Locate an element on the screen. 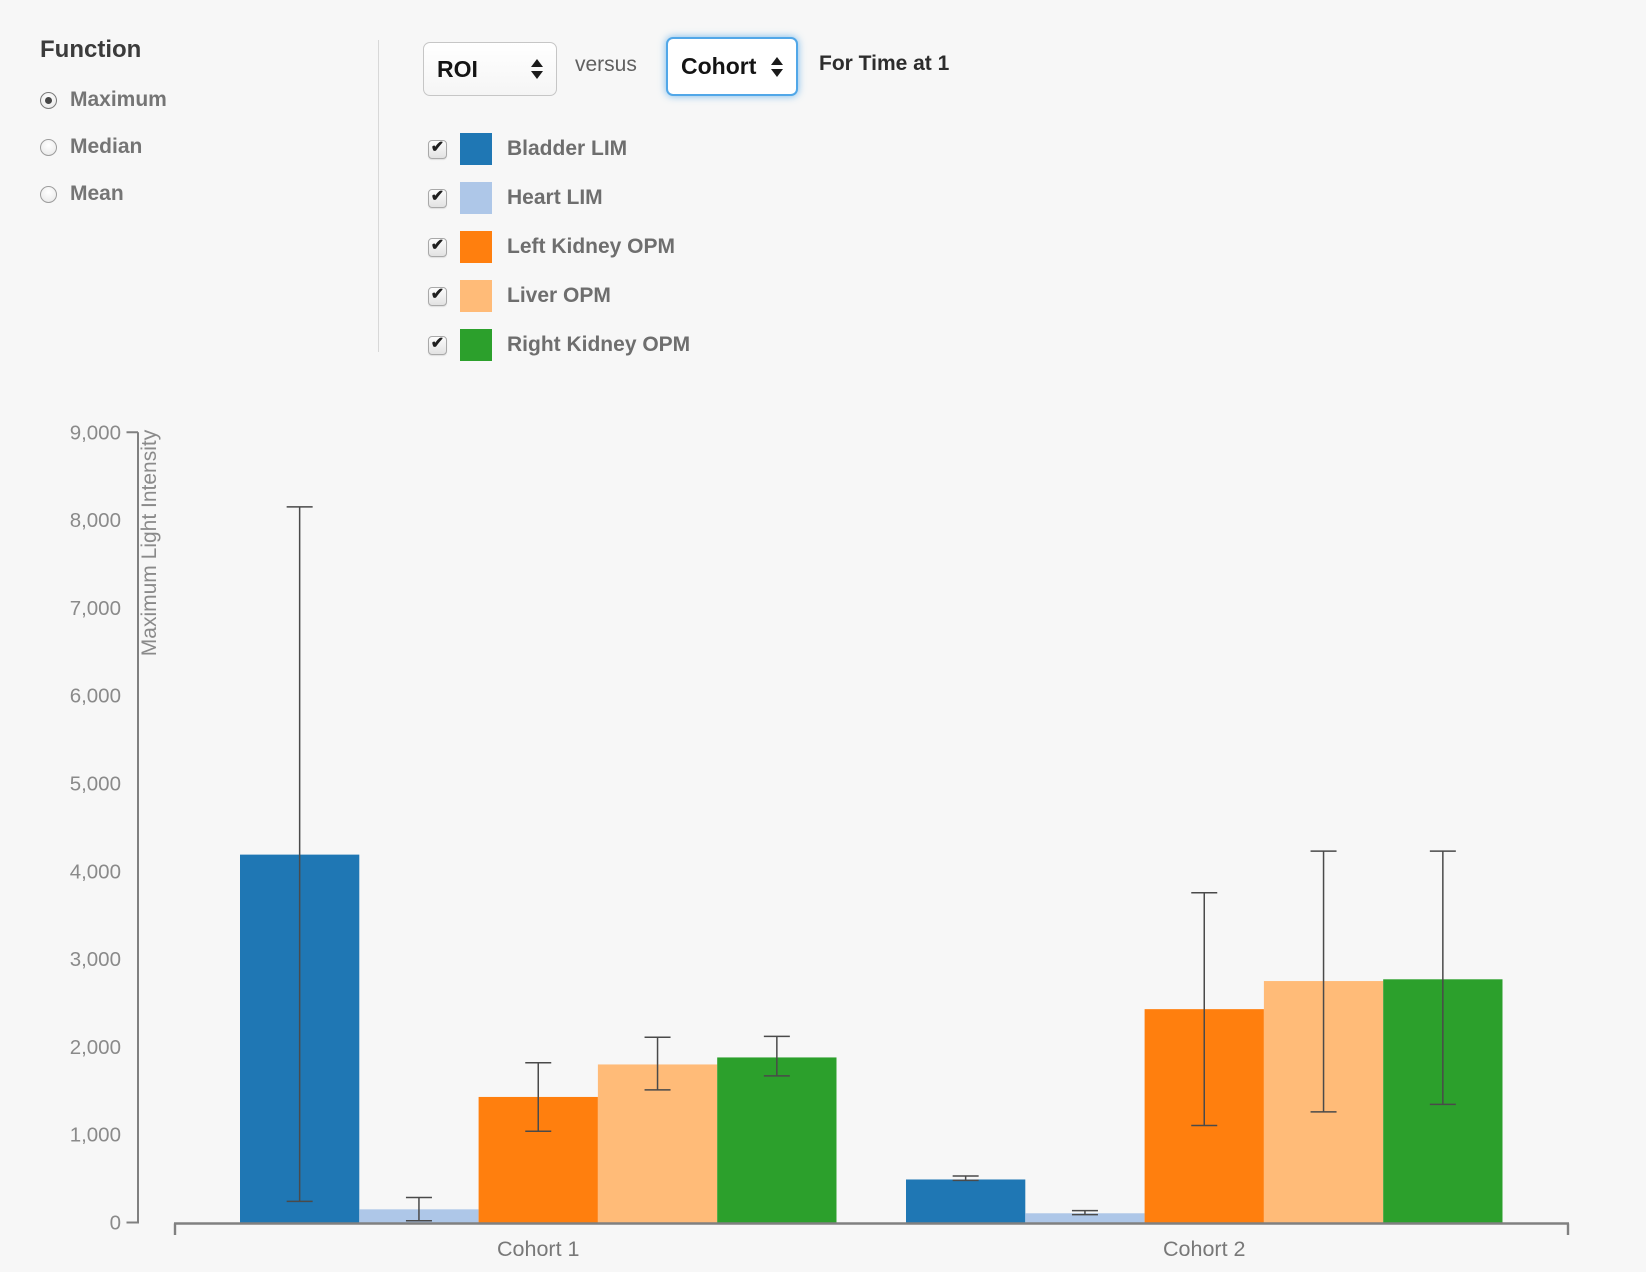 The image size is (1646, 1272). legend-swatch-heart-lim is located at coordinates (476, 198).